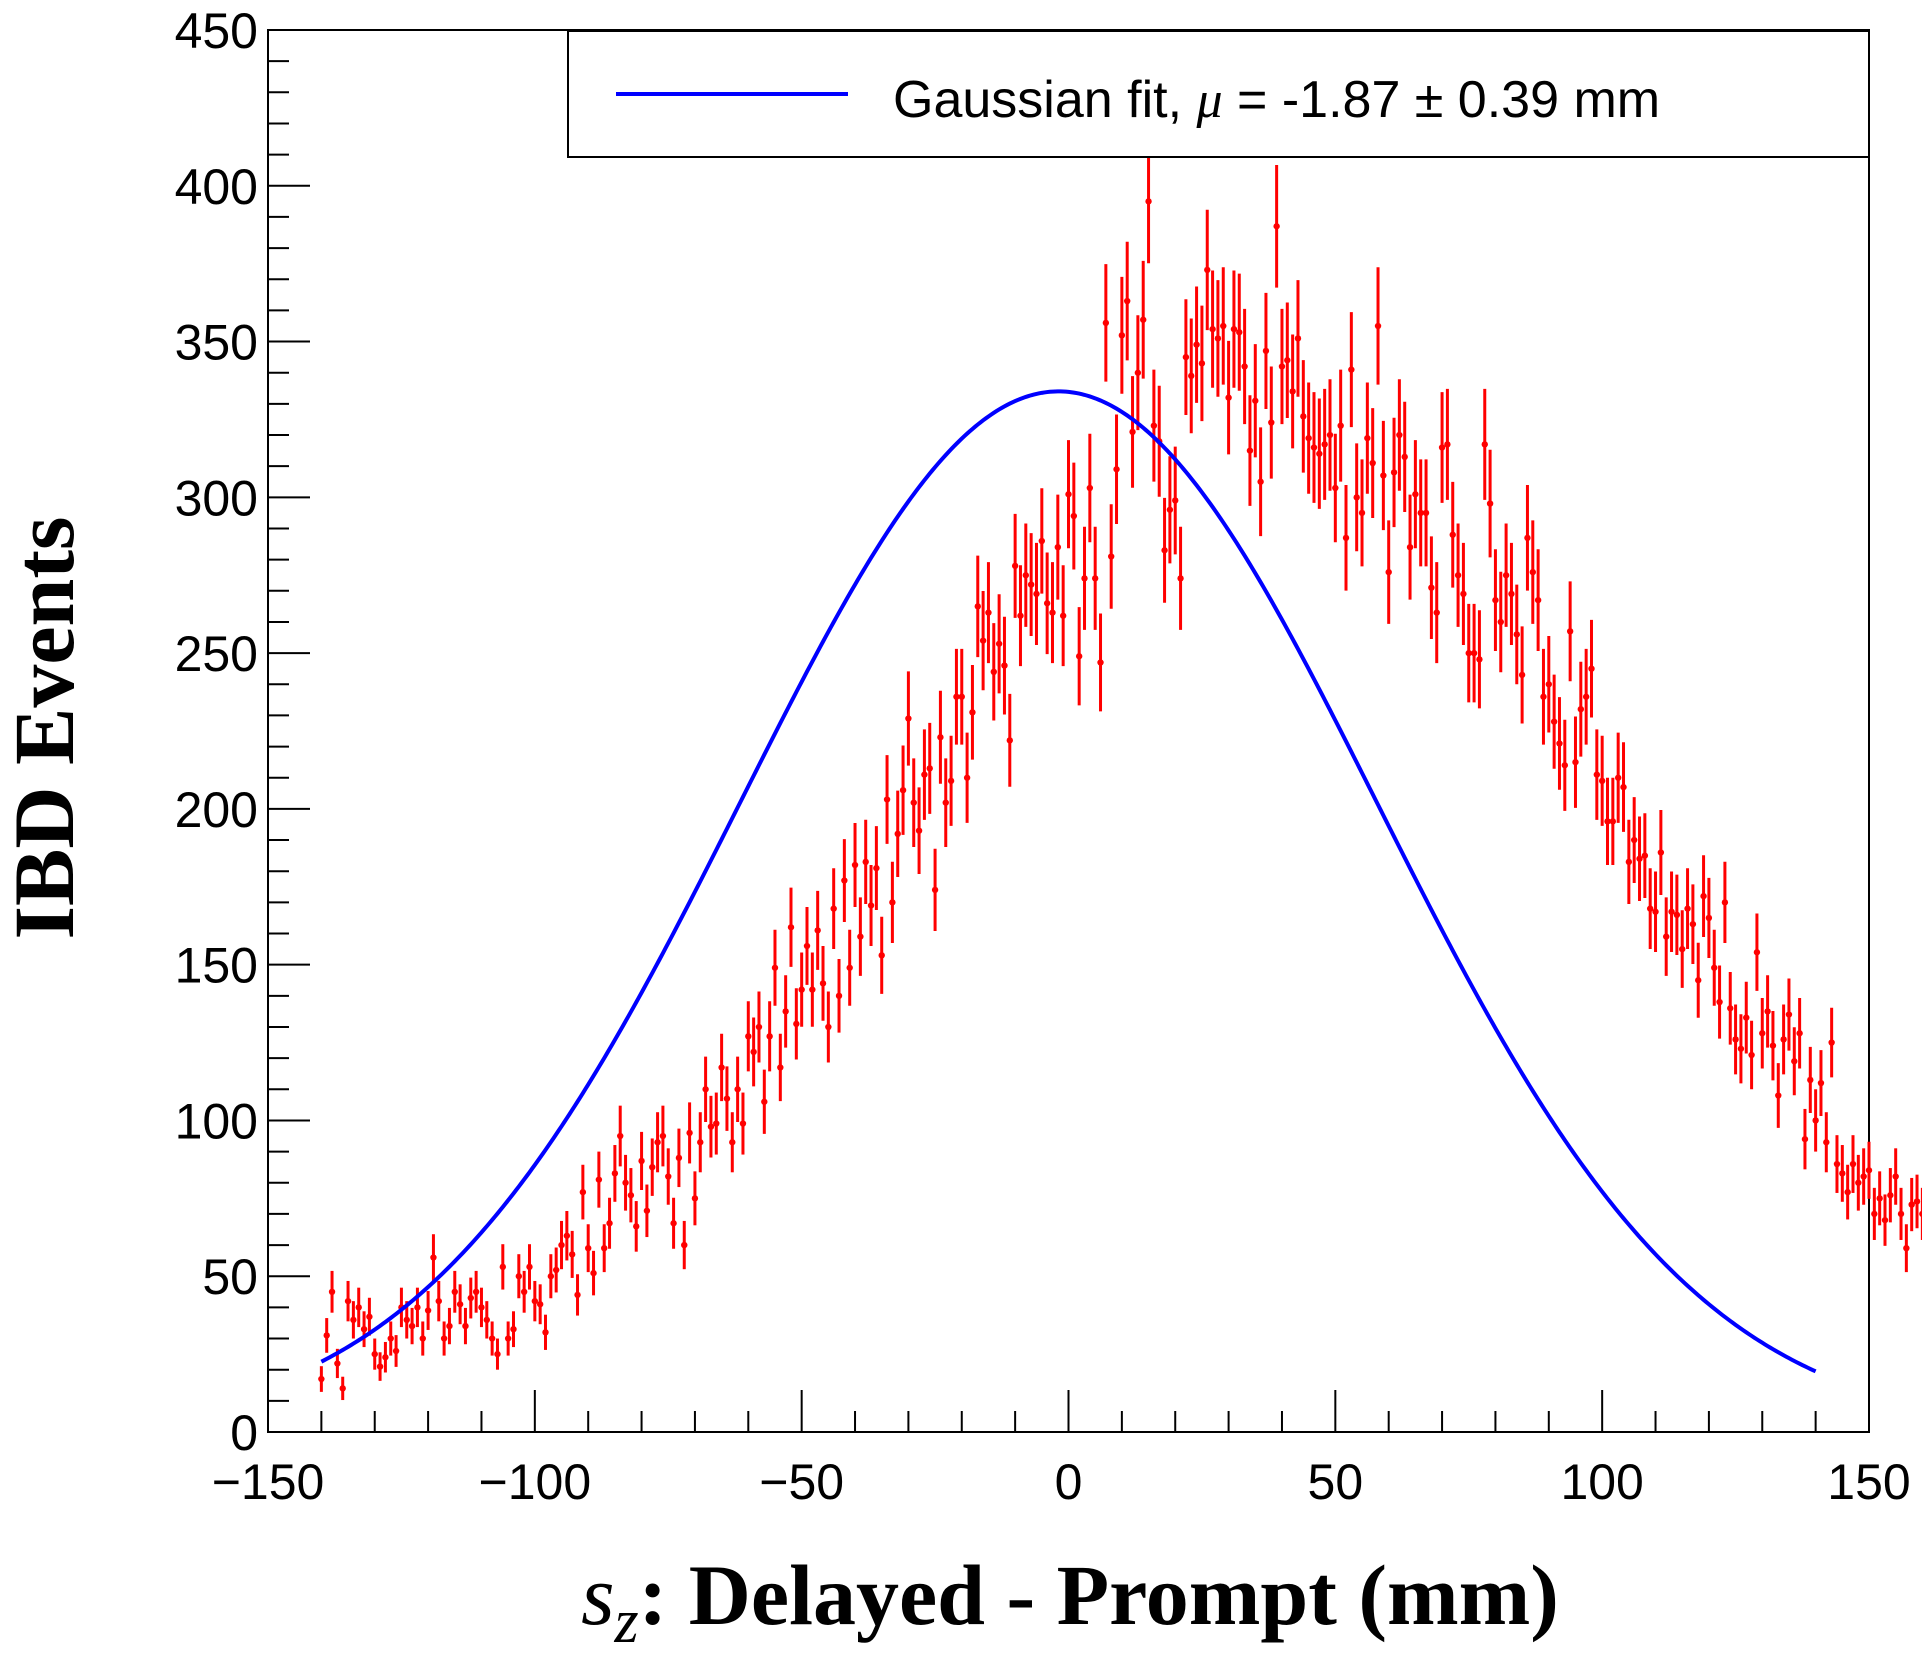  I want to click on y-tick-label: 100, so click(216, 1121).